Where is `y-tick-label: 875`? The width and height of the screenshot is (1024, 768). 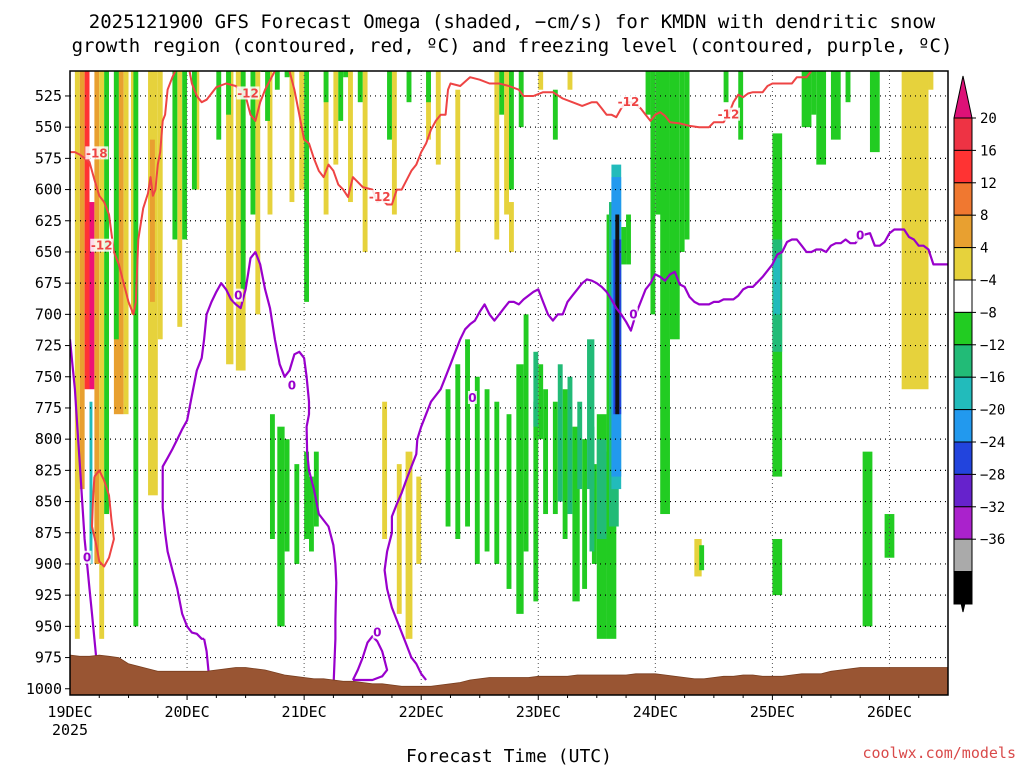 y-tick-label: 875 is located at coordinates (48, 533).